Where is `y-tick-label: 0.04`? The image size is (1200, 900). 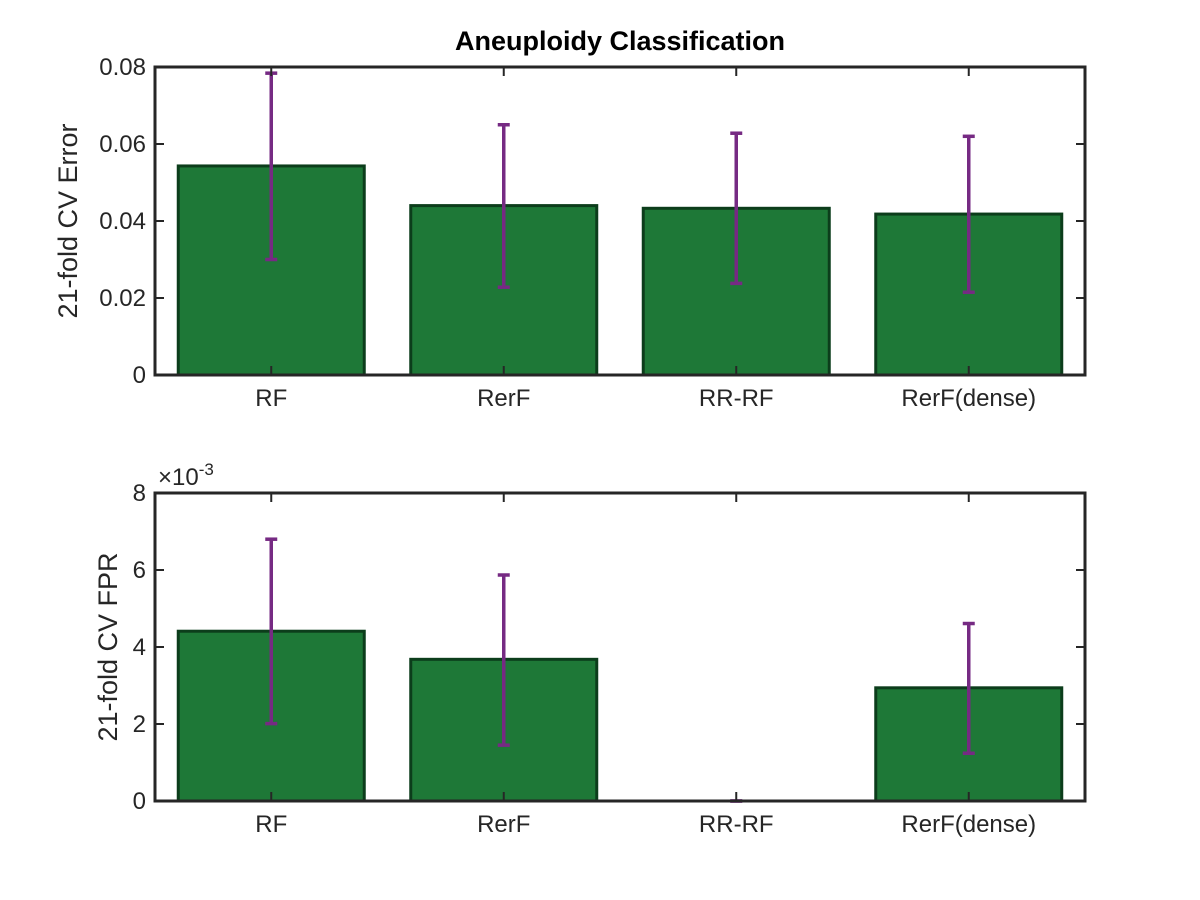 y-tick-label: 0.04 is located at coordinates (122, 221).